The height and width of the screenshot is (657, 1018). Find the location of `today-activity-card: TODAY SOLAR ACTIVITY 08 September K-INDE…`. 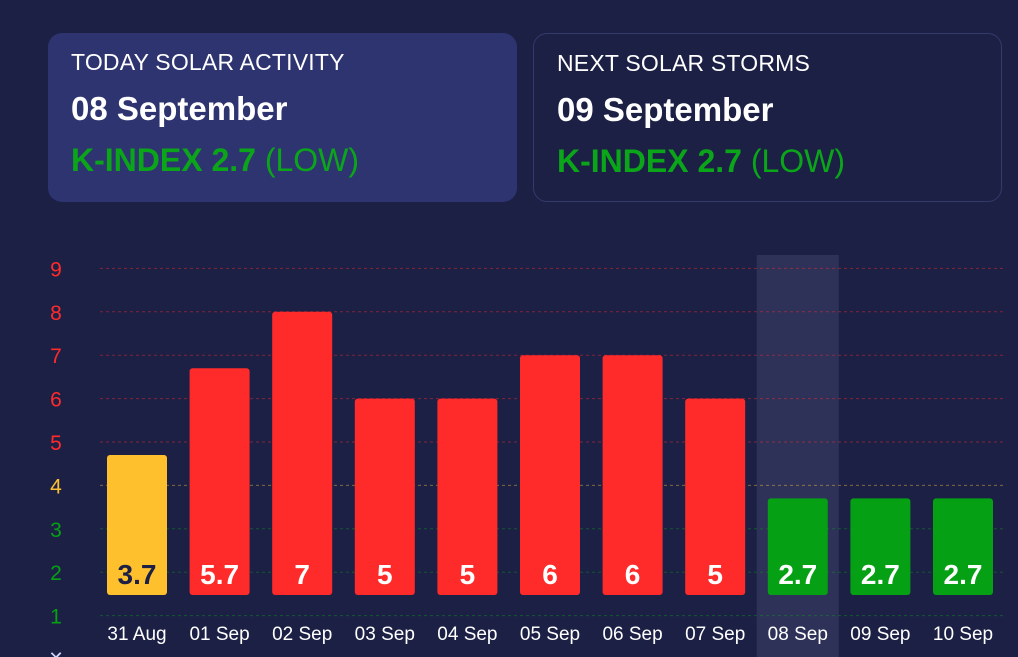

today-activity-card: TODAY SOLAR ACTIVITY 08 September K-INDE… is located at coordinates (282, 117).